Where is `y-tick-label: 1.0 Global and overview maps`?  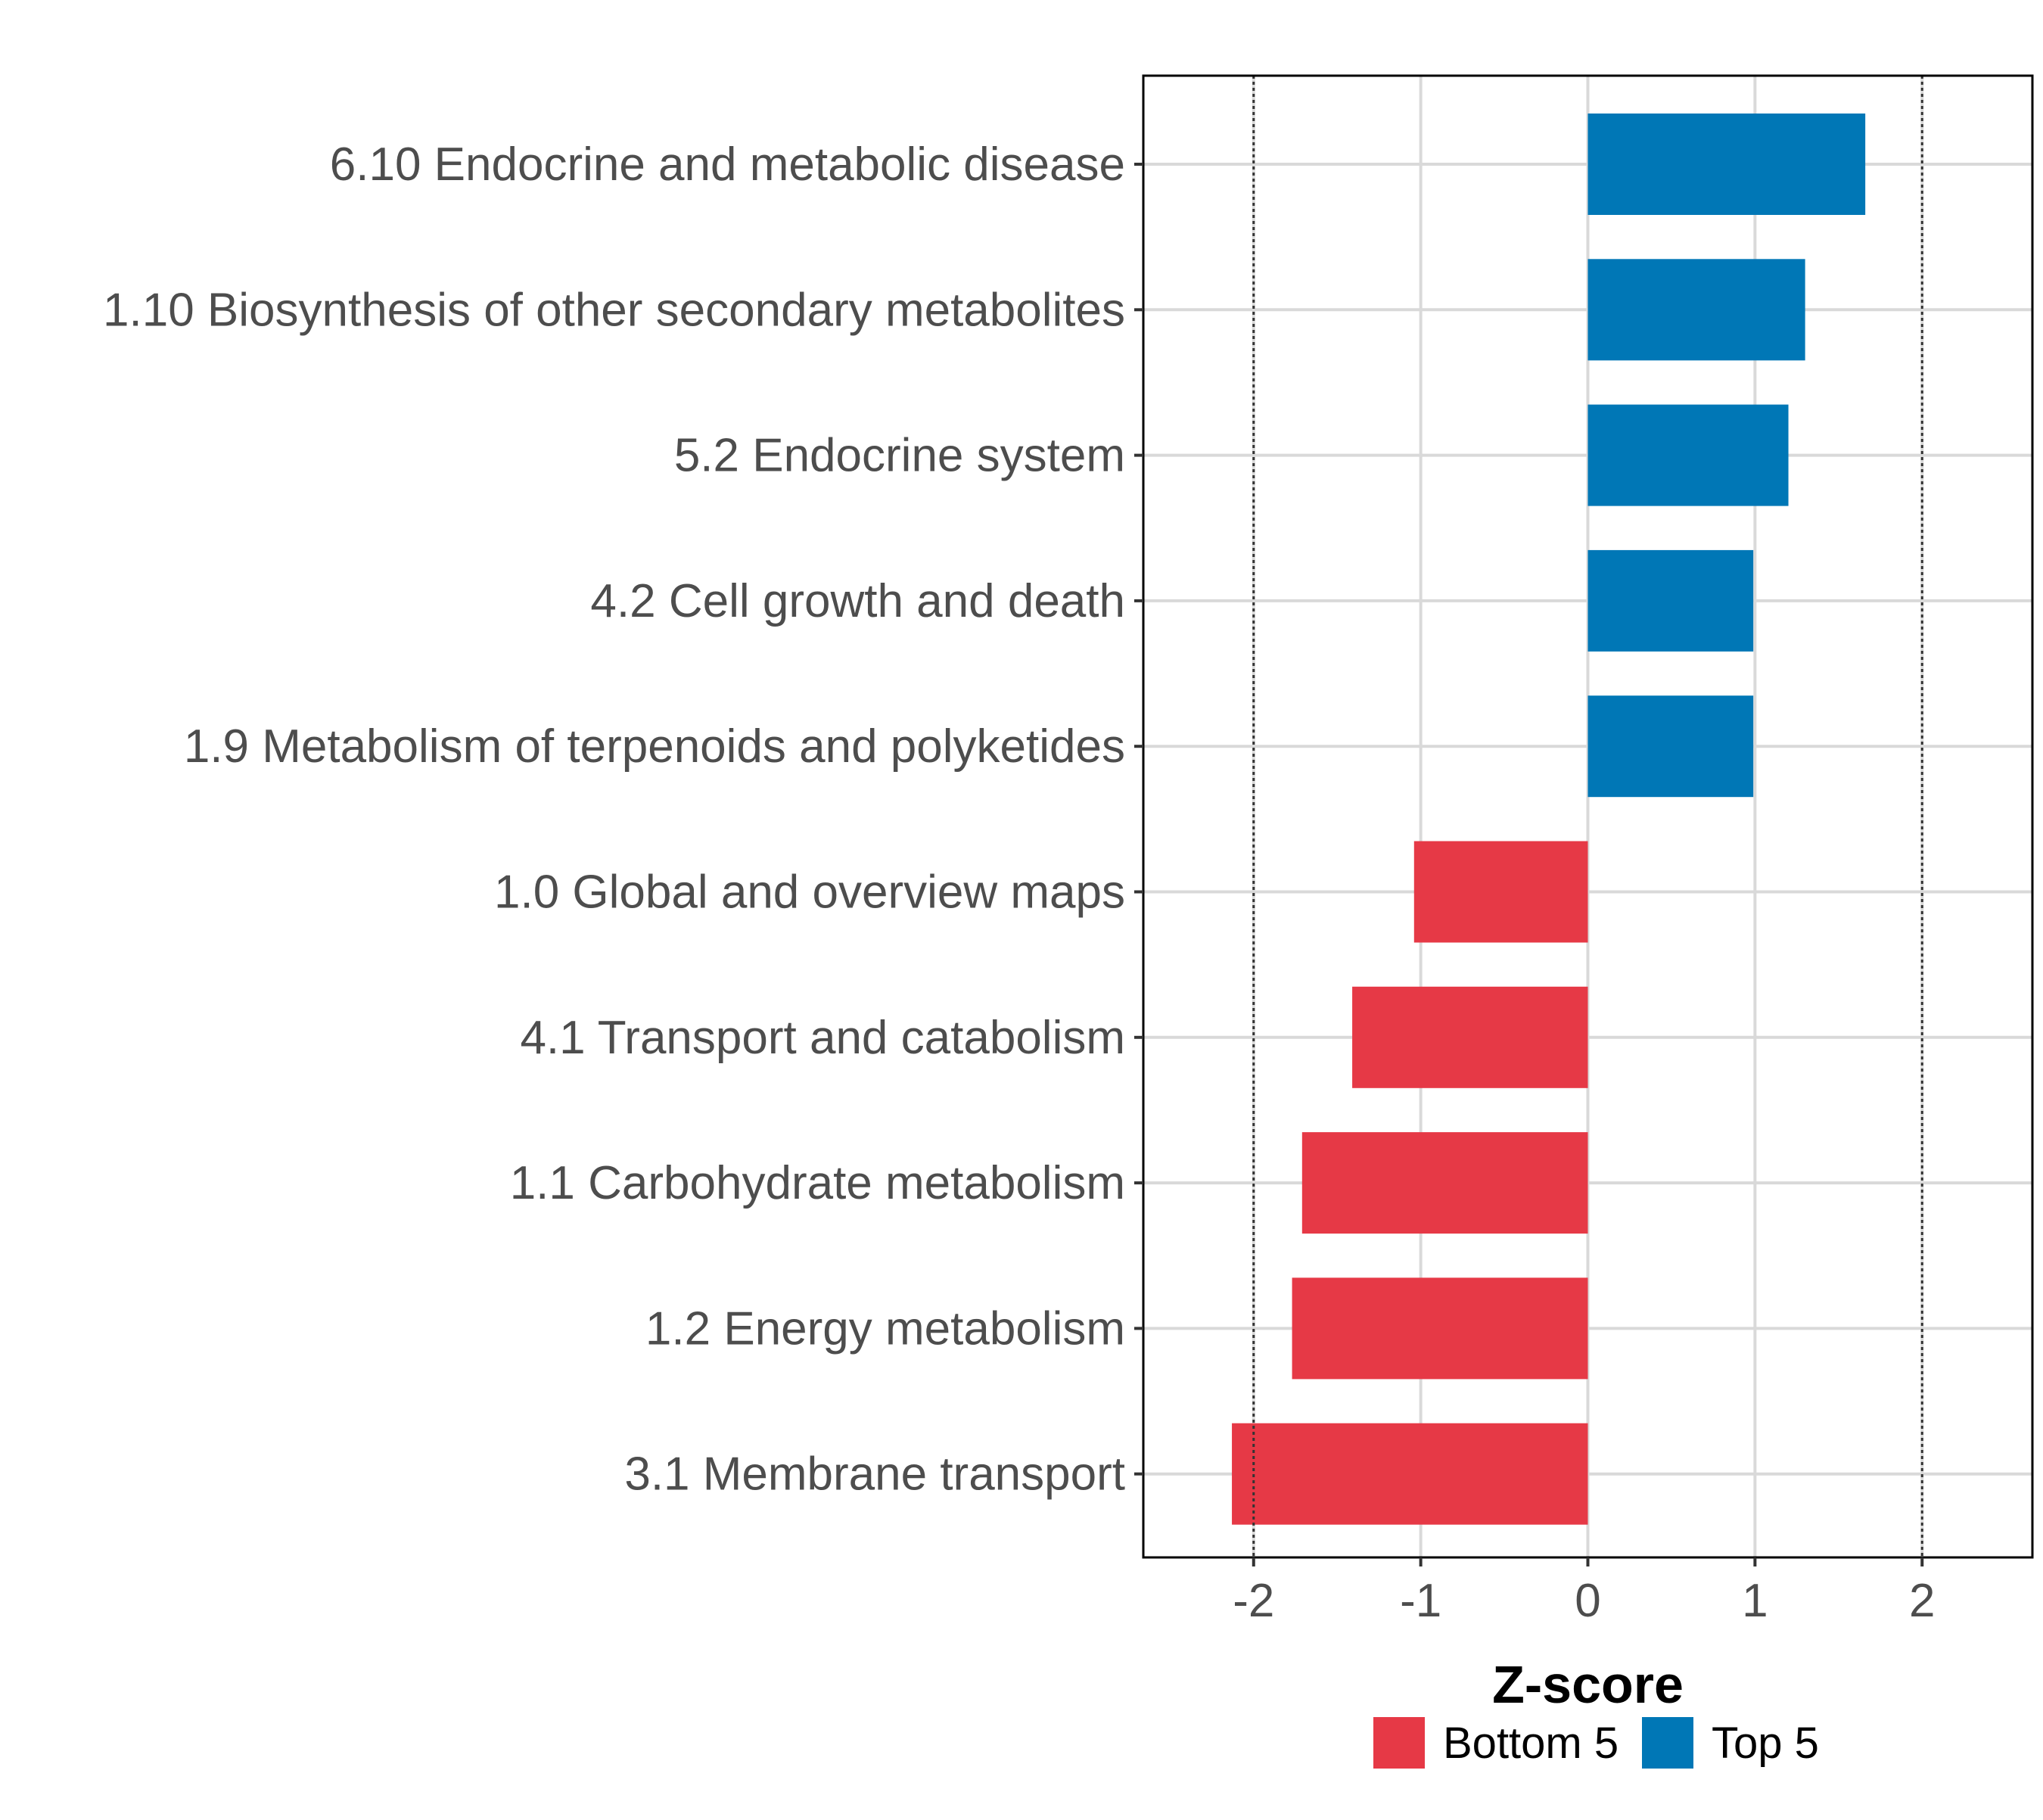 y-tick-label: 1.0 Global and overview maps is located at coordinates (810, 892).